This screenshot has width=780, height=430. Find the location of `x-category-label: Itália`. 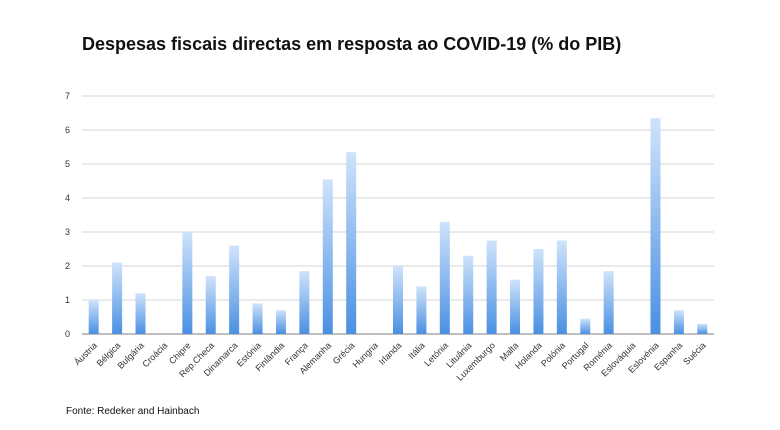

x-category-label: Itália is located at coordinates (416, 350).